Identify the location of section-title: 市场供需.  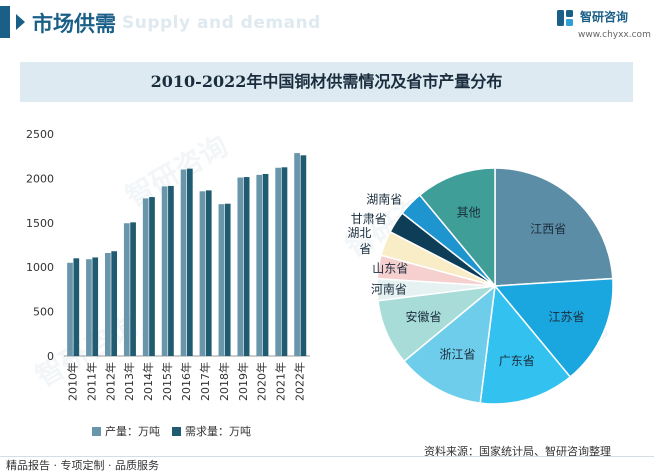
(74, 24).